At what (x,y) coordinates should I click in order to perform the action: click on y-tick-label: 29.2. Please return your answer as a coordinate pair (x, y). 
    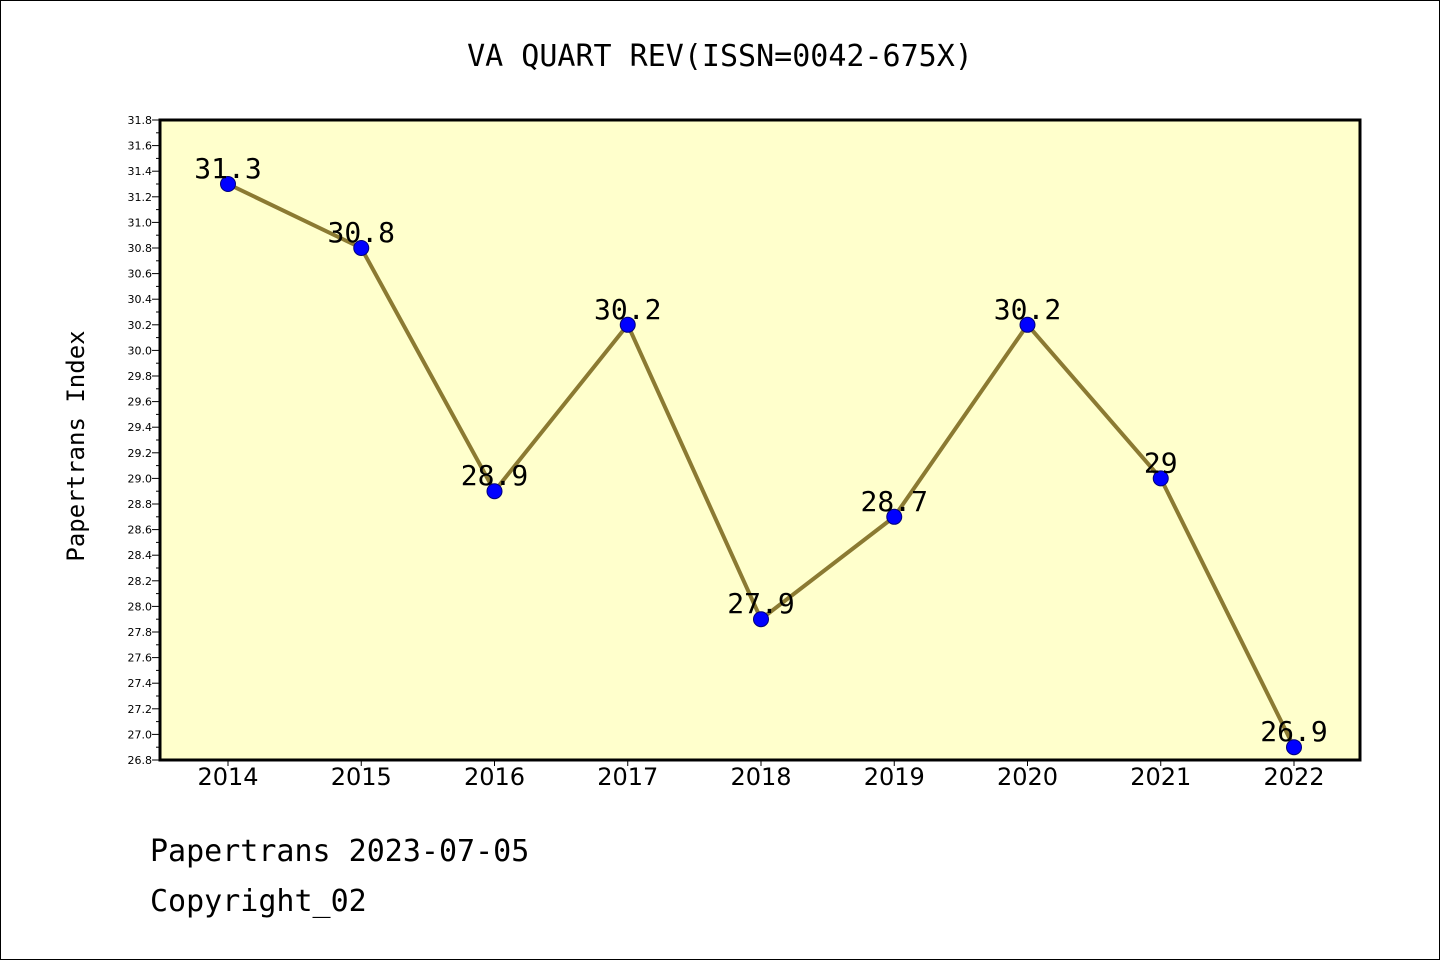
    Looking at the image, I should click on (140, 453).